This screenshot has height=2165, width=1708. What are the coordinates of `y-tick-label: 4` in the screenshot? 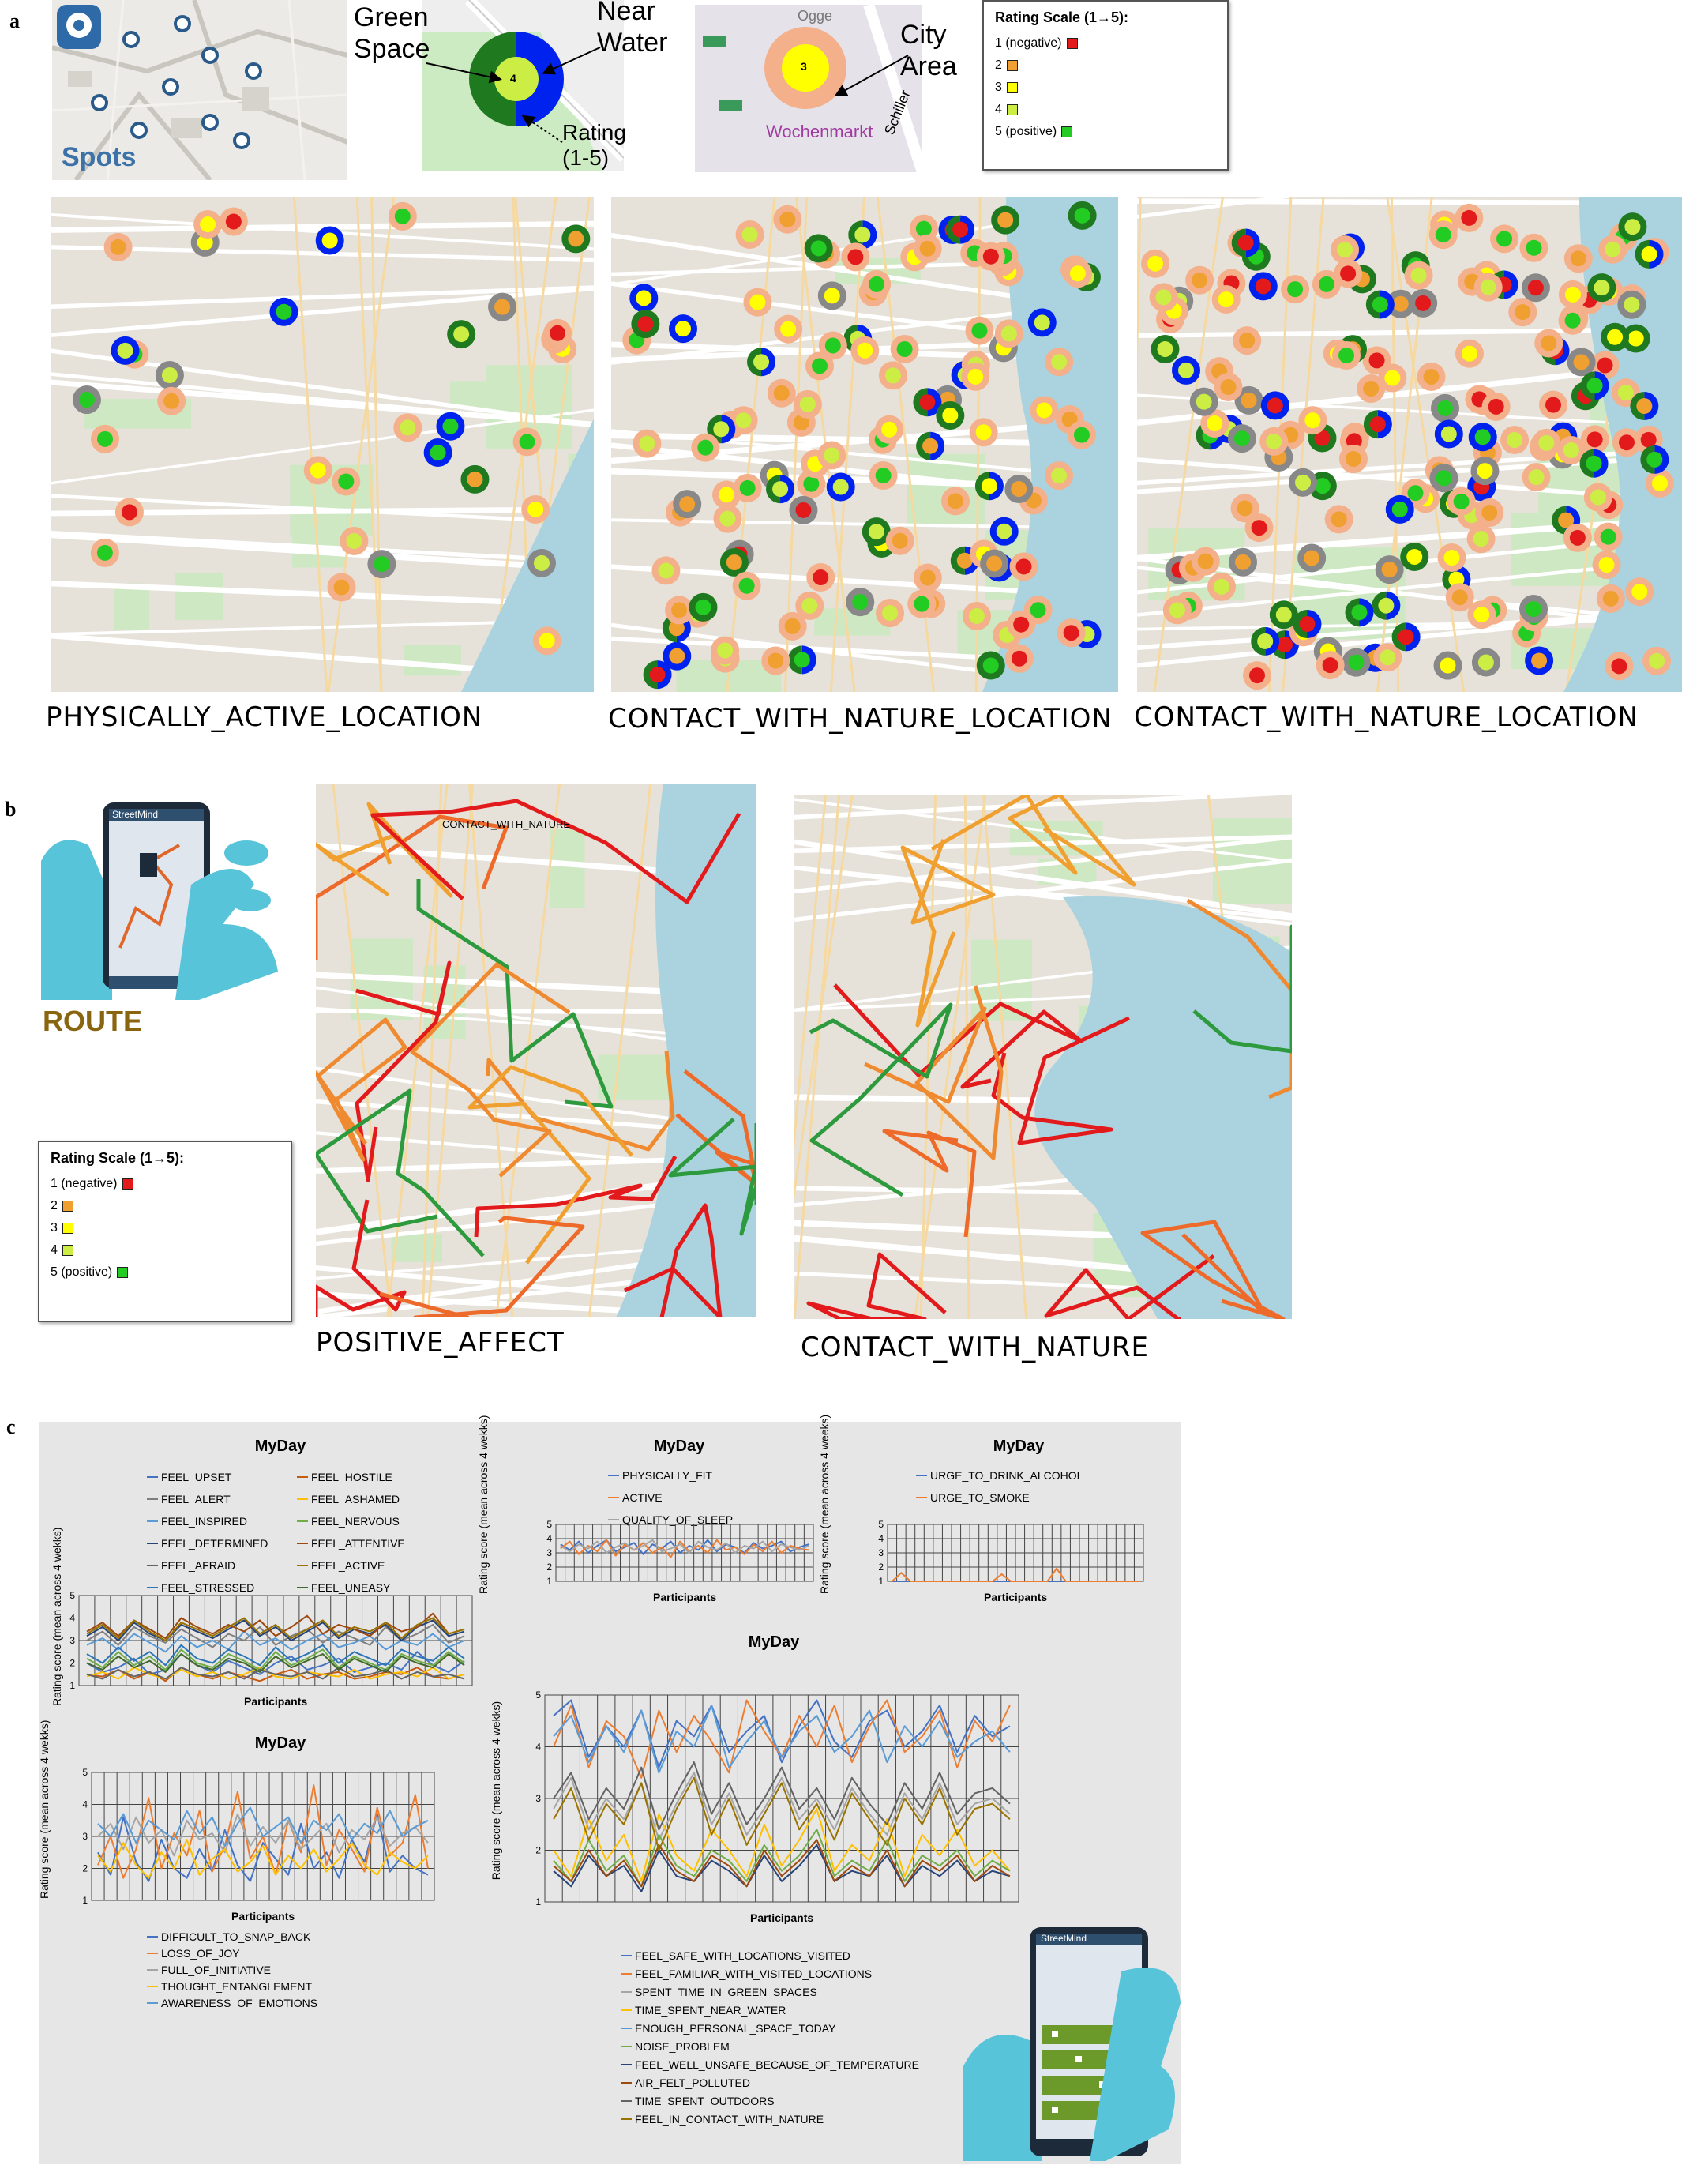 It's located at (72, 1618).